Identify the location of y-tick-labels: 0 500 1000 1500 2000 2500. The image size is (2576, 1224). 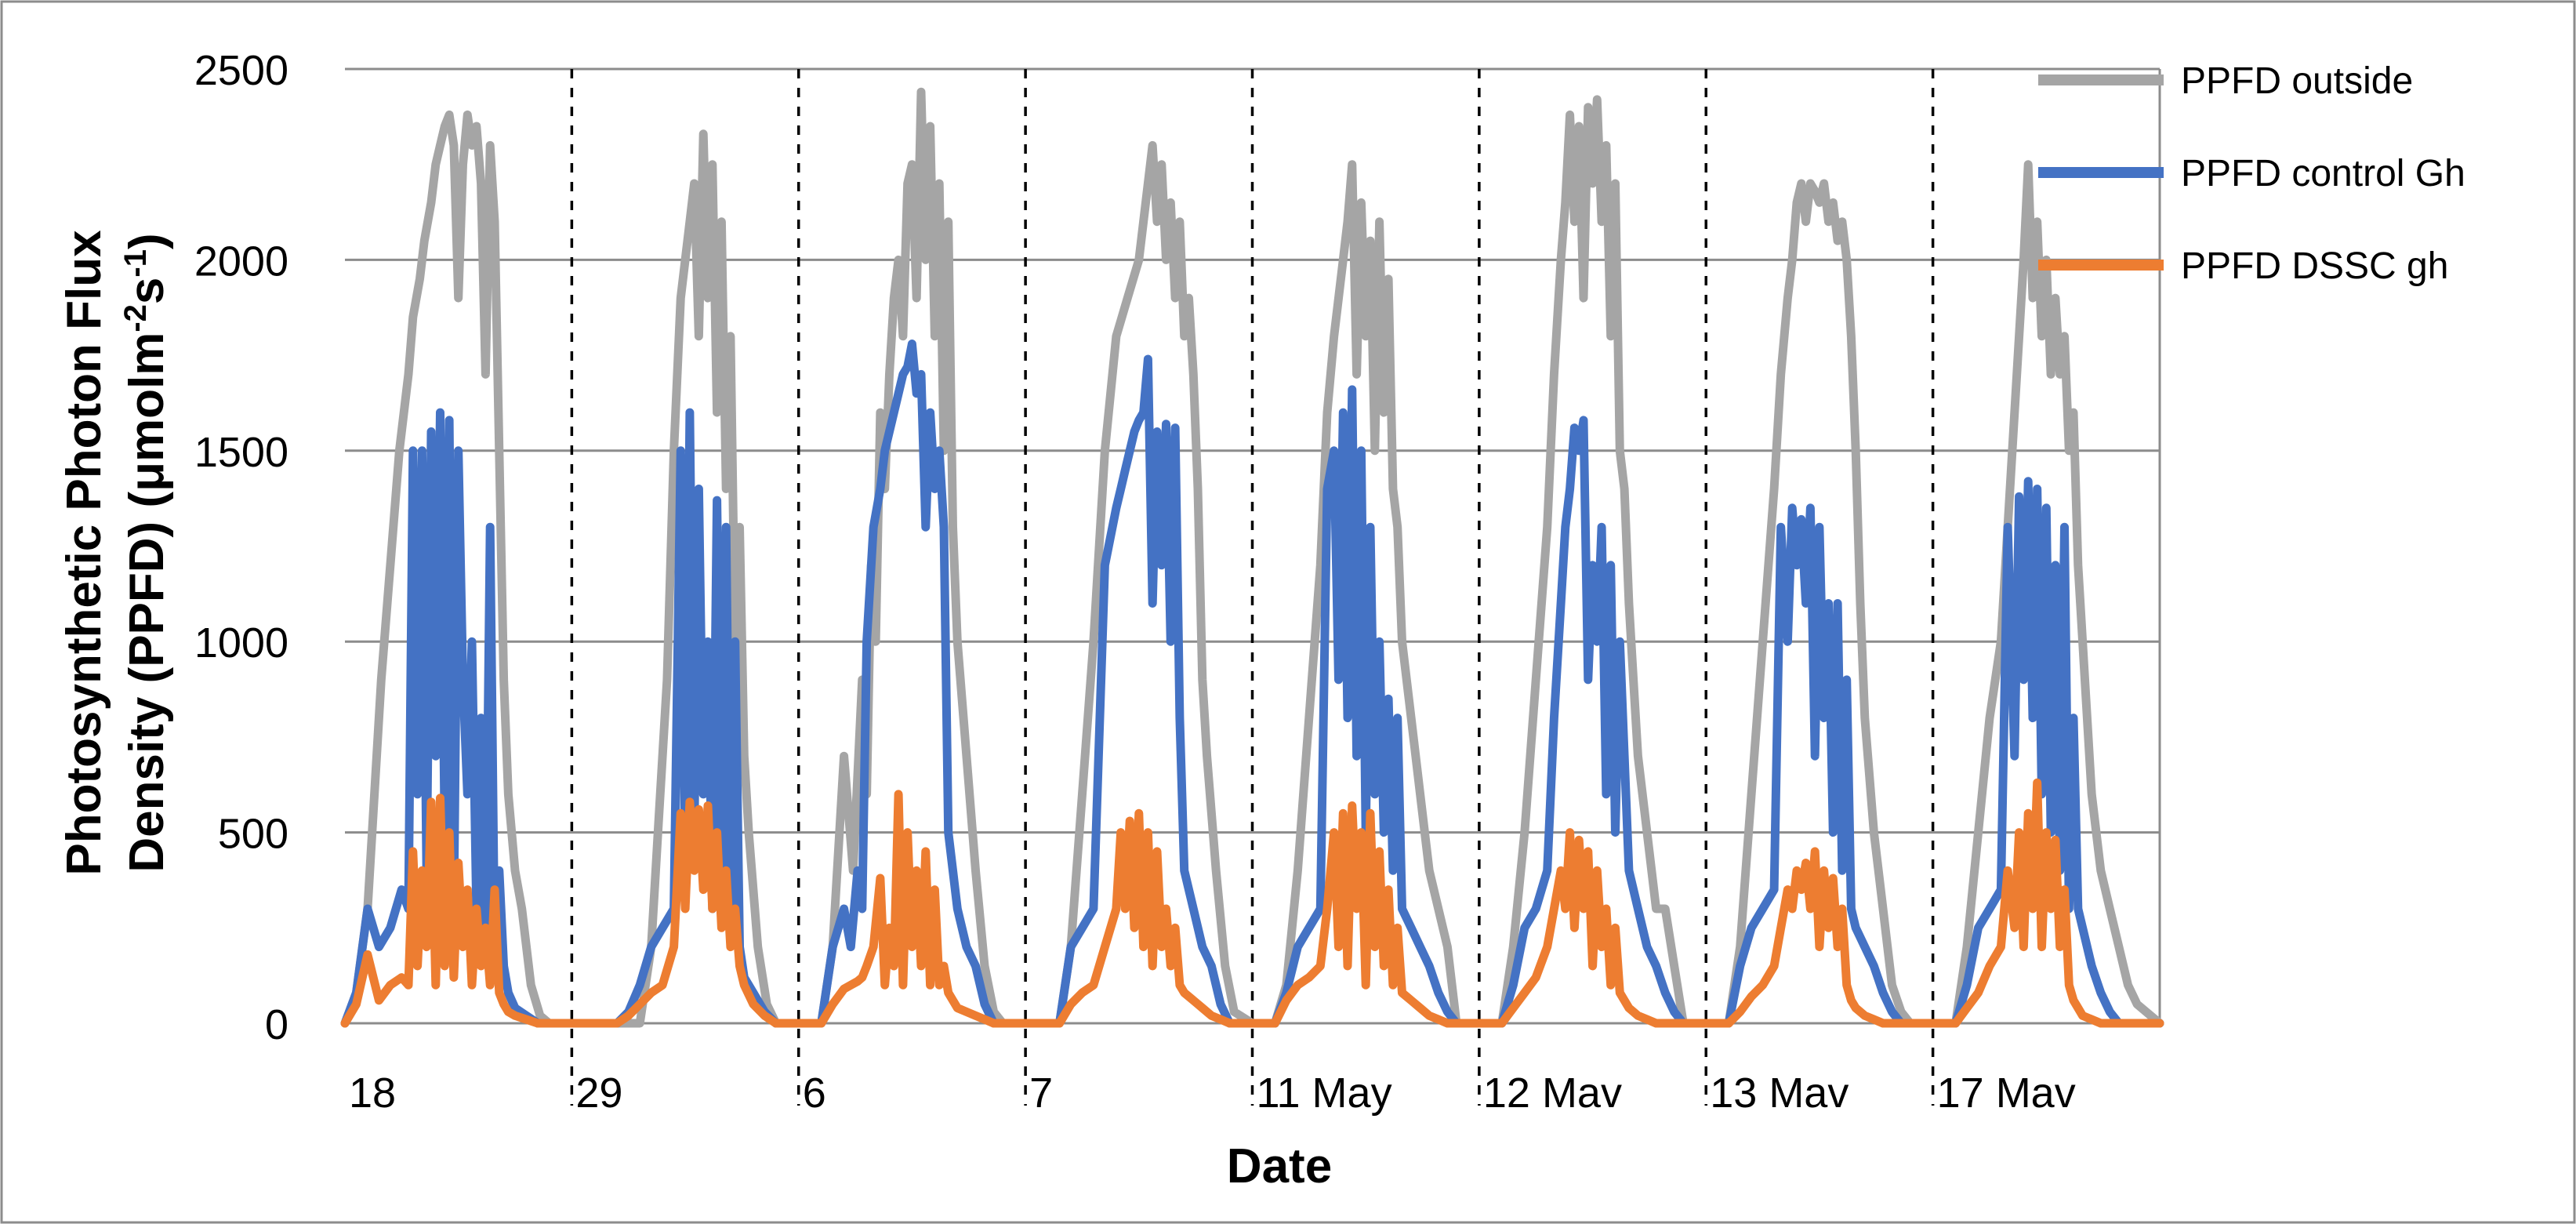
(241, 547).